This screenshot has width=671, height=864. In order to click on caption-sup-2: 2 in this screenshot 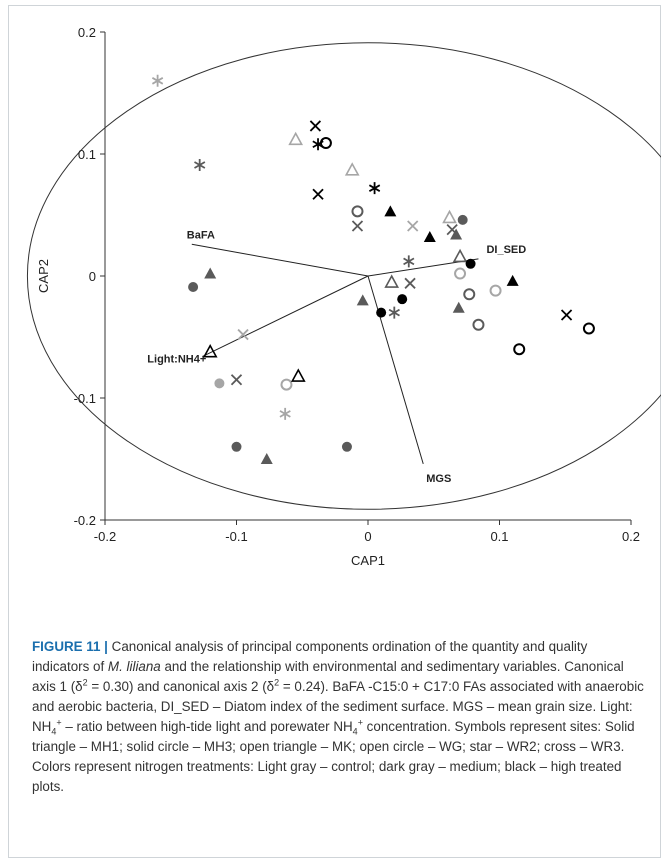, I will do `click(277, 682)`.